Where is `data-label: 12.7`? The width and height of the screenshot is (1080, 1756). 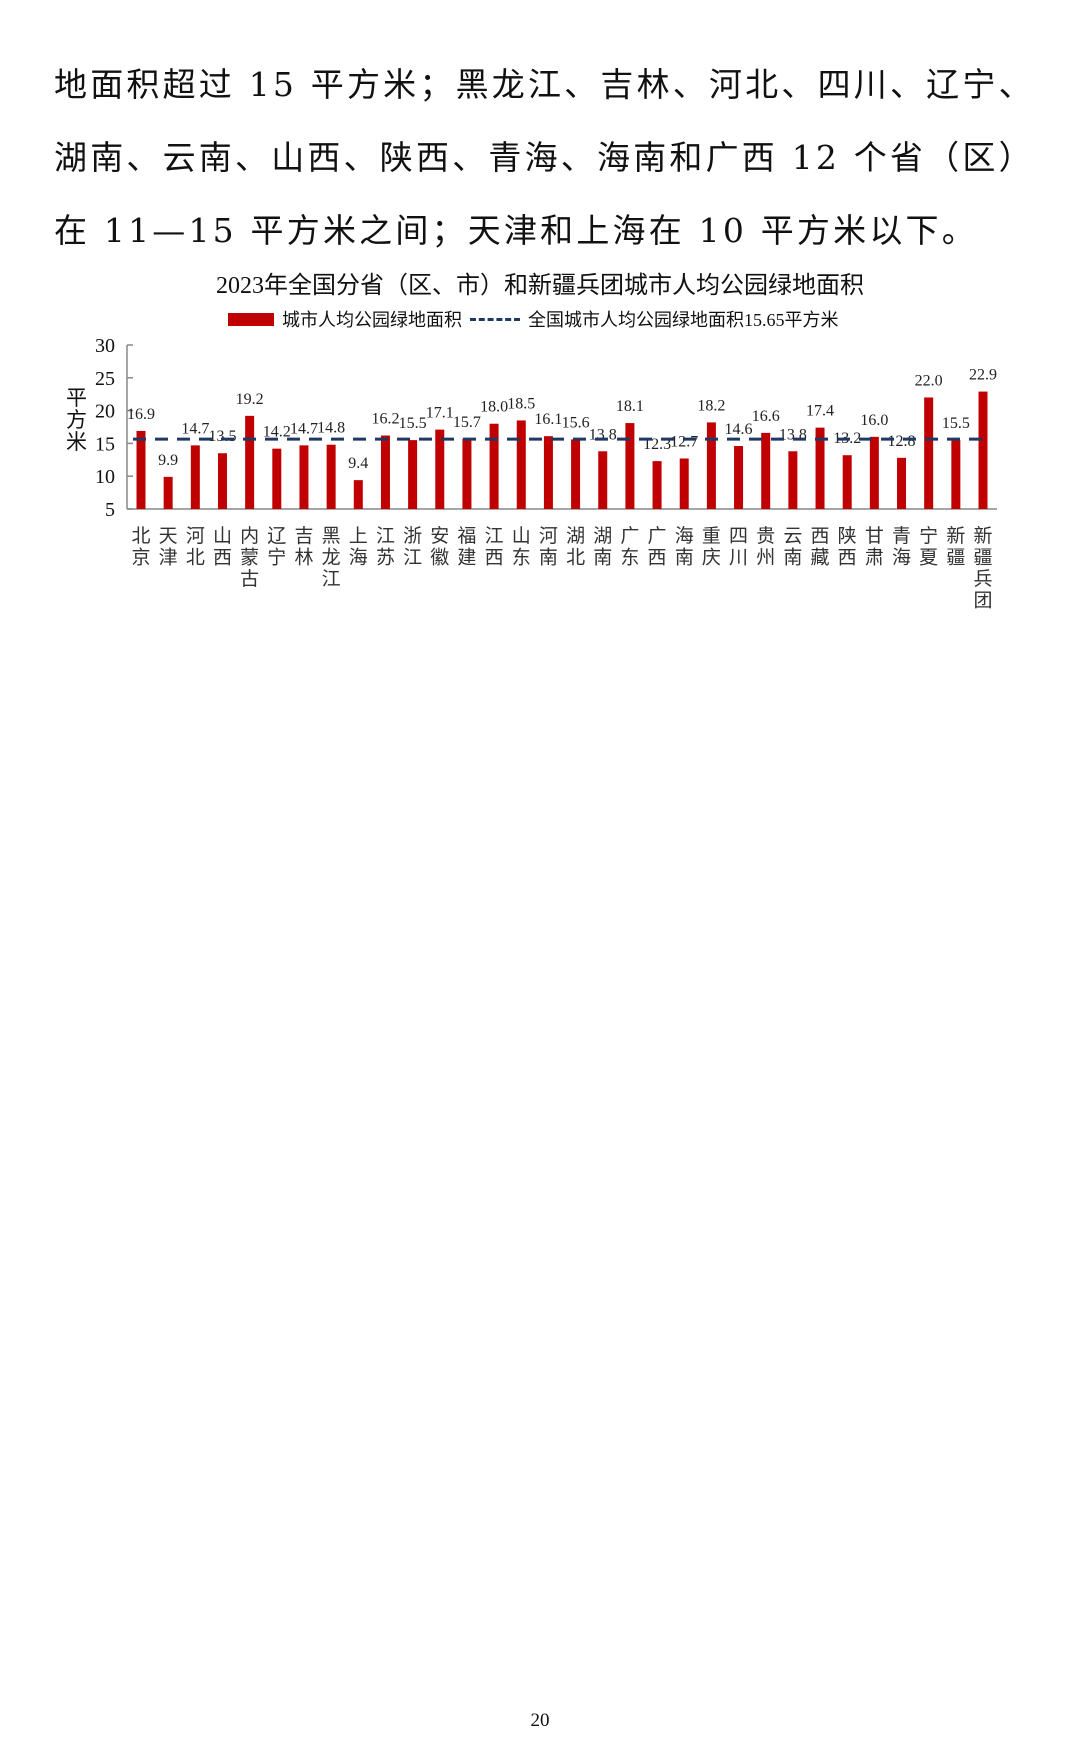
data-label: 12.7 is located at coordinates (684, 441).